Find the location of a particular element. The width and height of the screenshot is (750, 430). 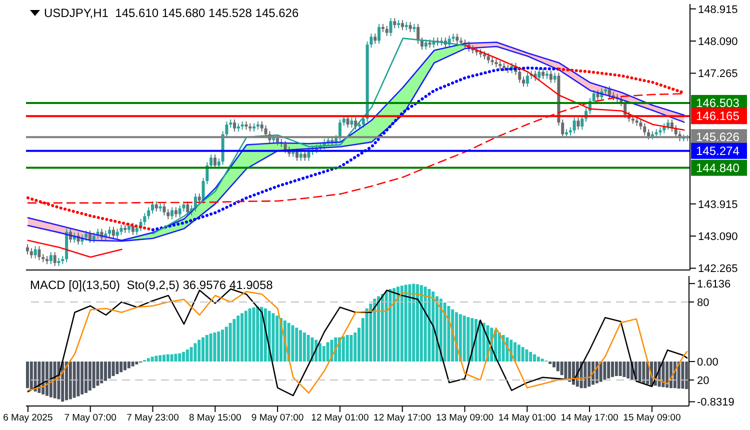

y-tick-label: 0.00 is located at coordinates (707, 362).